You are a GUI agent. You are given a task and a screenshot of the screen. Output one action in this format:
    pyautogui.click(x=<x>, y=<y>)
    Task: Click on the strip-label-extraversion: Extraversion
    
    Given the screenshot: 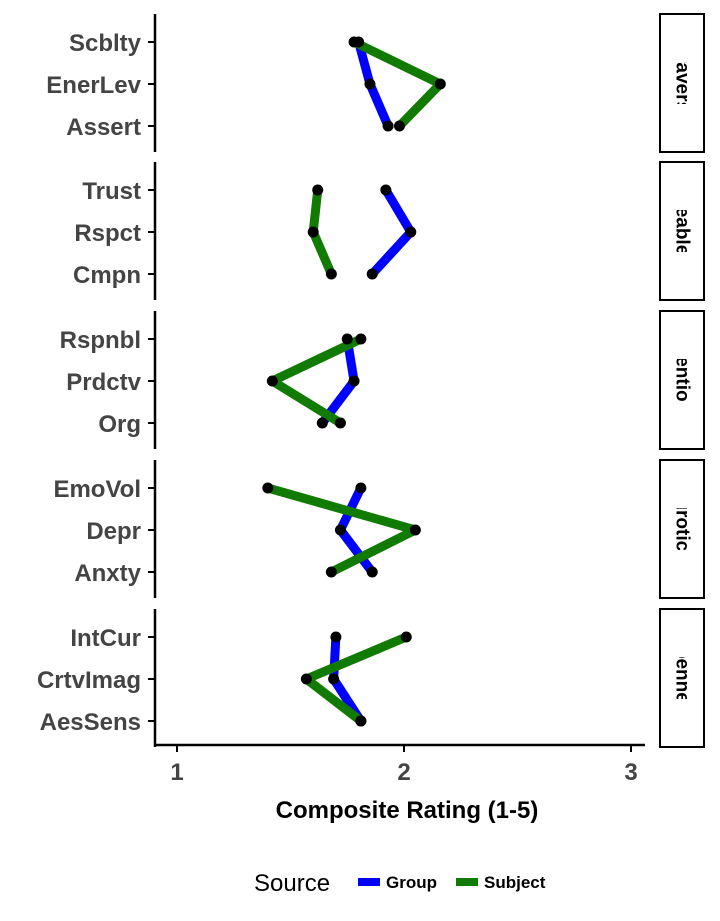 What is the action you would take?
    pyautogui.click(x=682, y=82)
    